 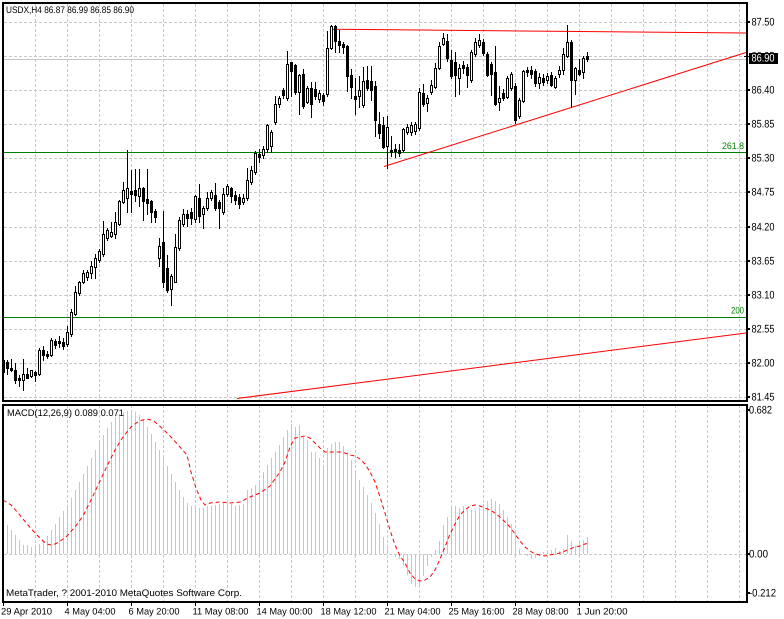 What do you see at coordinates (763, 228) in the screenshot?
I see `svg-text: 84.20` at bounding box center [763, 228].